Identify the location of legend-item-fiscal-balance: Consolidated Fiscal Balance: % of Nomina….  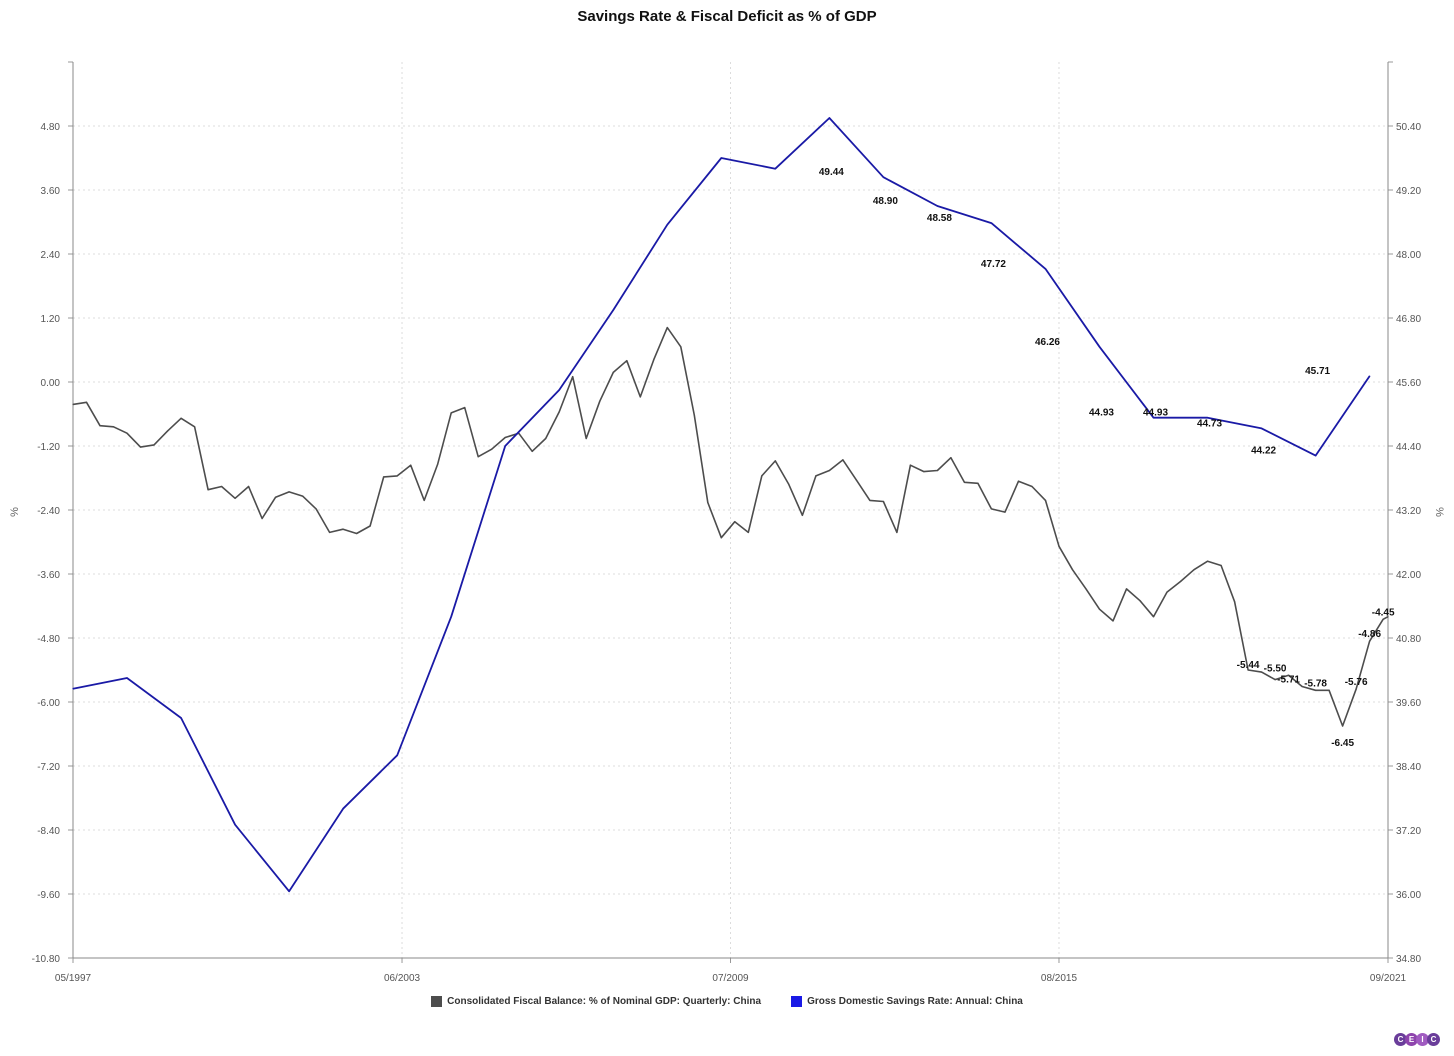
(596, 1001).